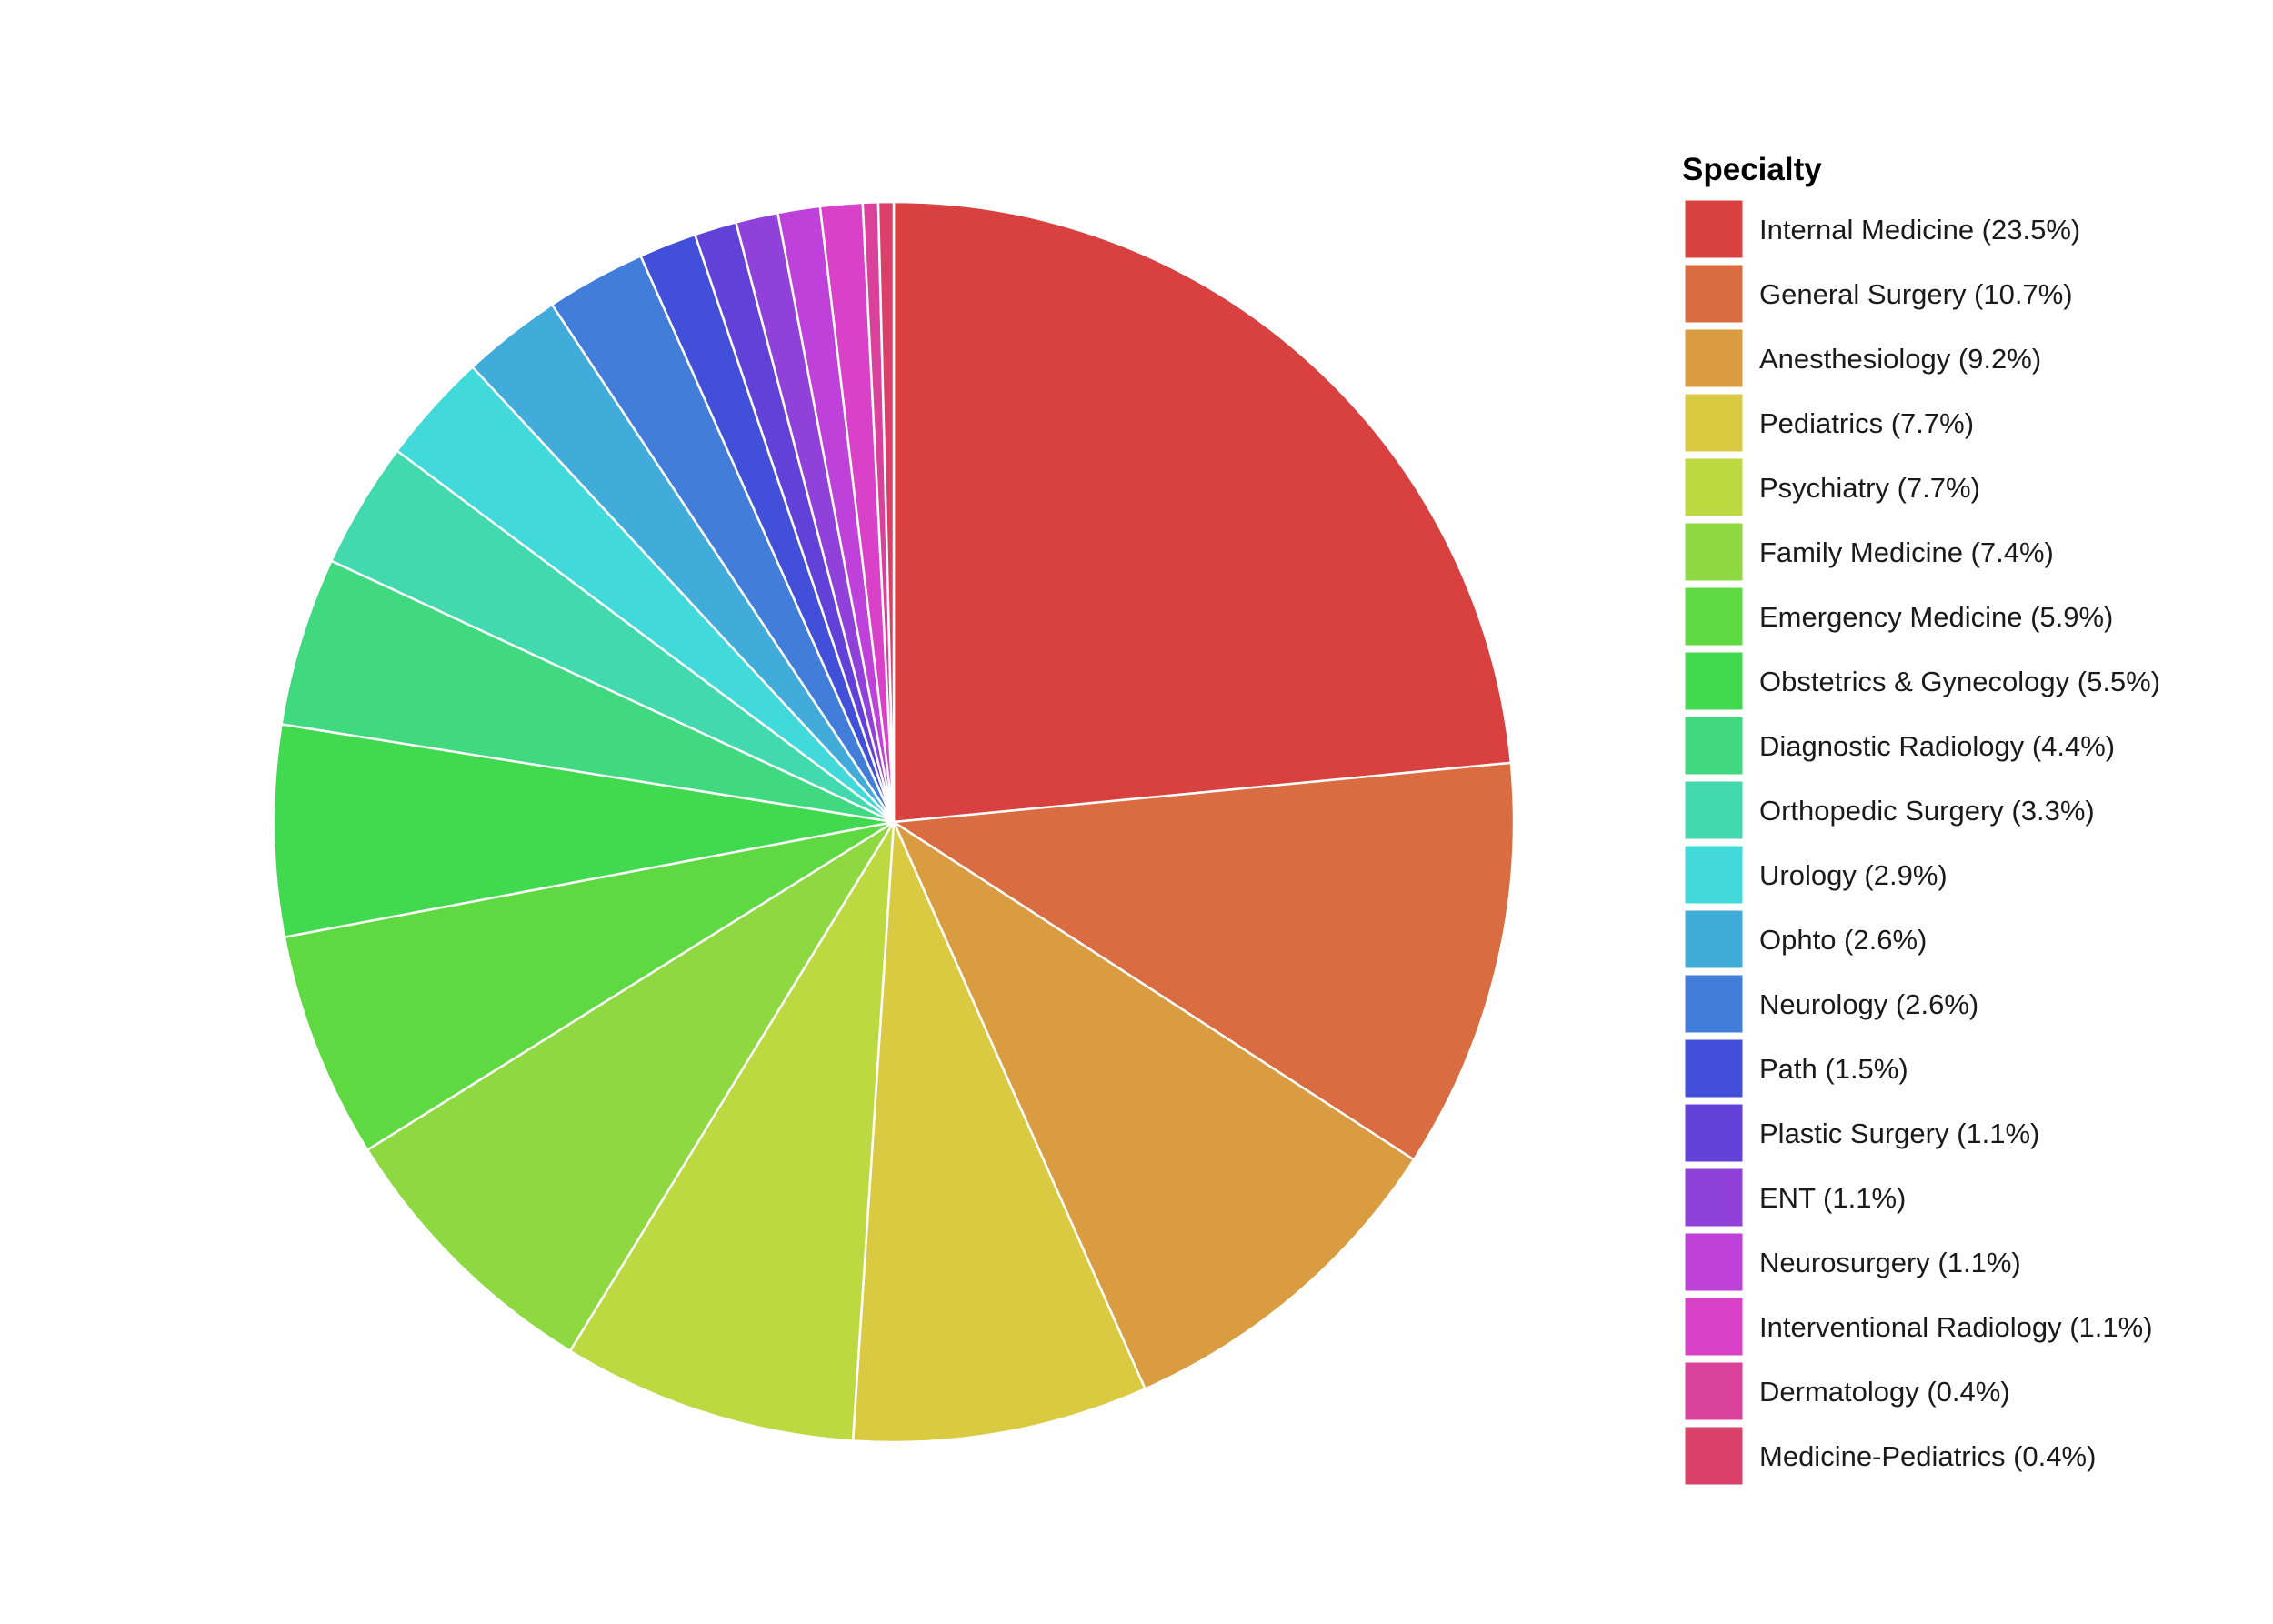 This screenshot has width=2273, height=1624. What do you see at coordinates (1906, 552) in the screenshot?
I see `legend-label-family-medicine: Family Medicine (7.4%)` at bounding box center [1906, 552].